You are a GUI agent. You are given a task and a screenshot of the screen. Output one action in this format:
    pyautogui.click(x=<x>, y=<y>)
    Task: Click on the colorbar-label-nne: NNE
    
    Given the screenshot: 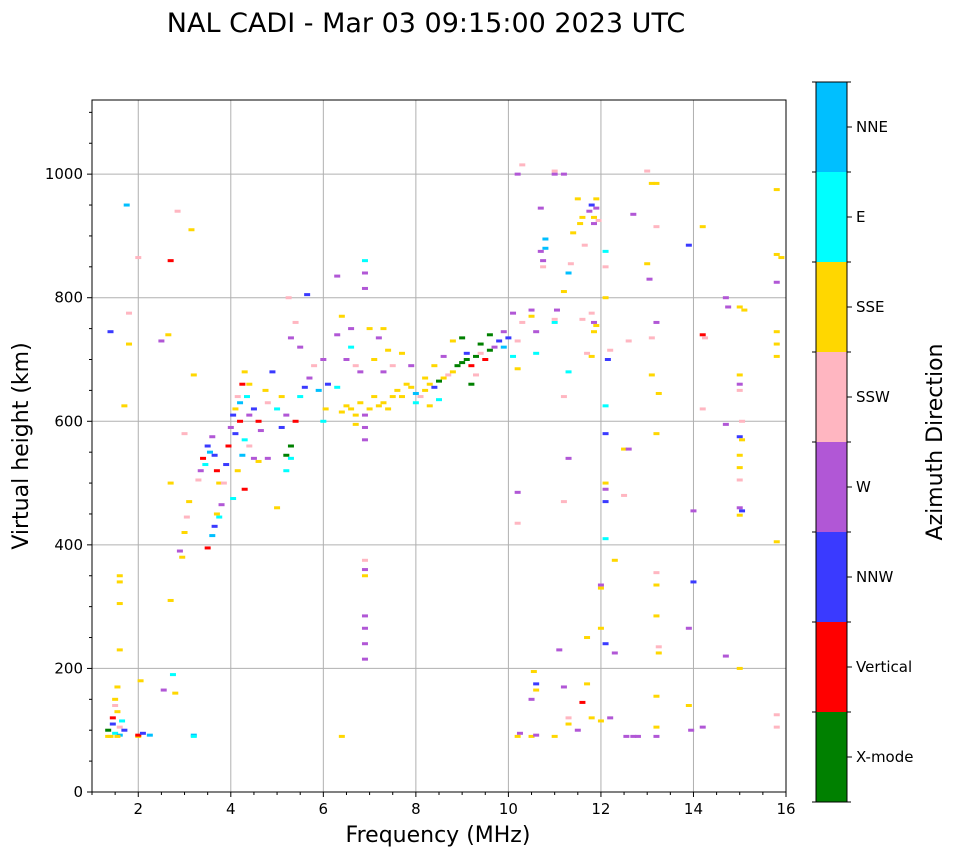 What is the action you would take?
    pyautogui.click(x=872, y=127)
    